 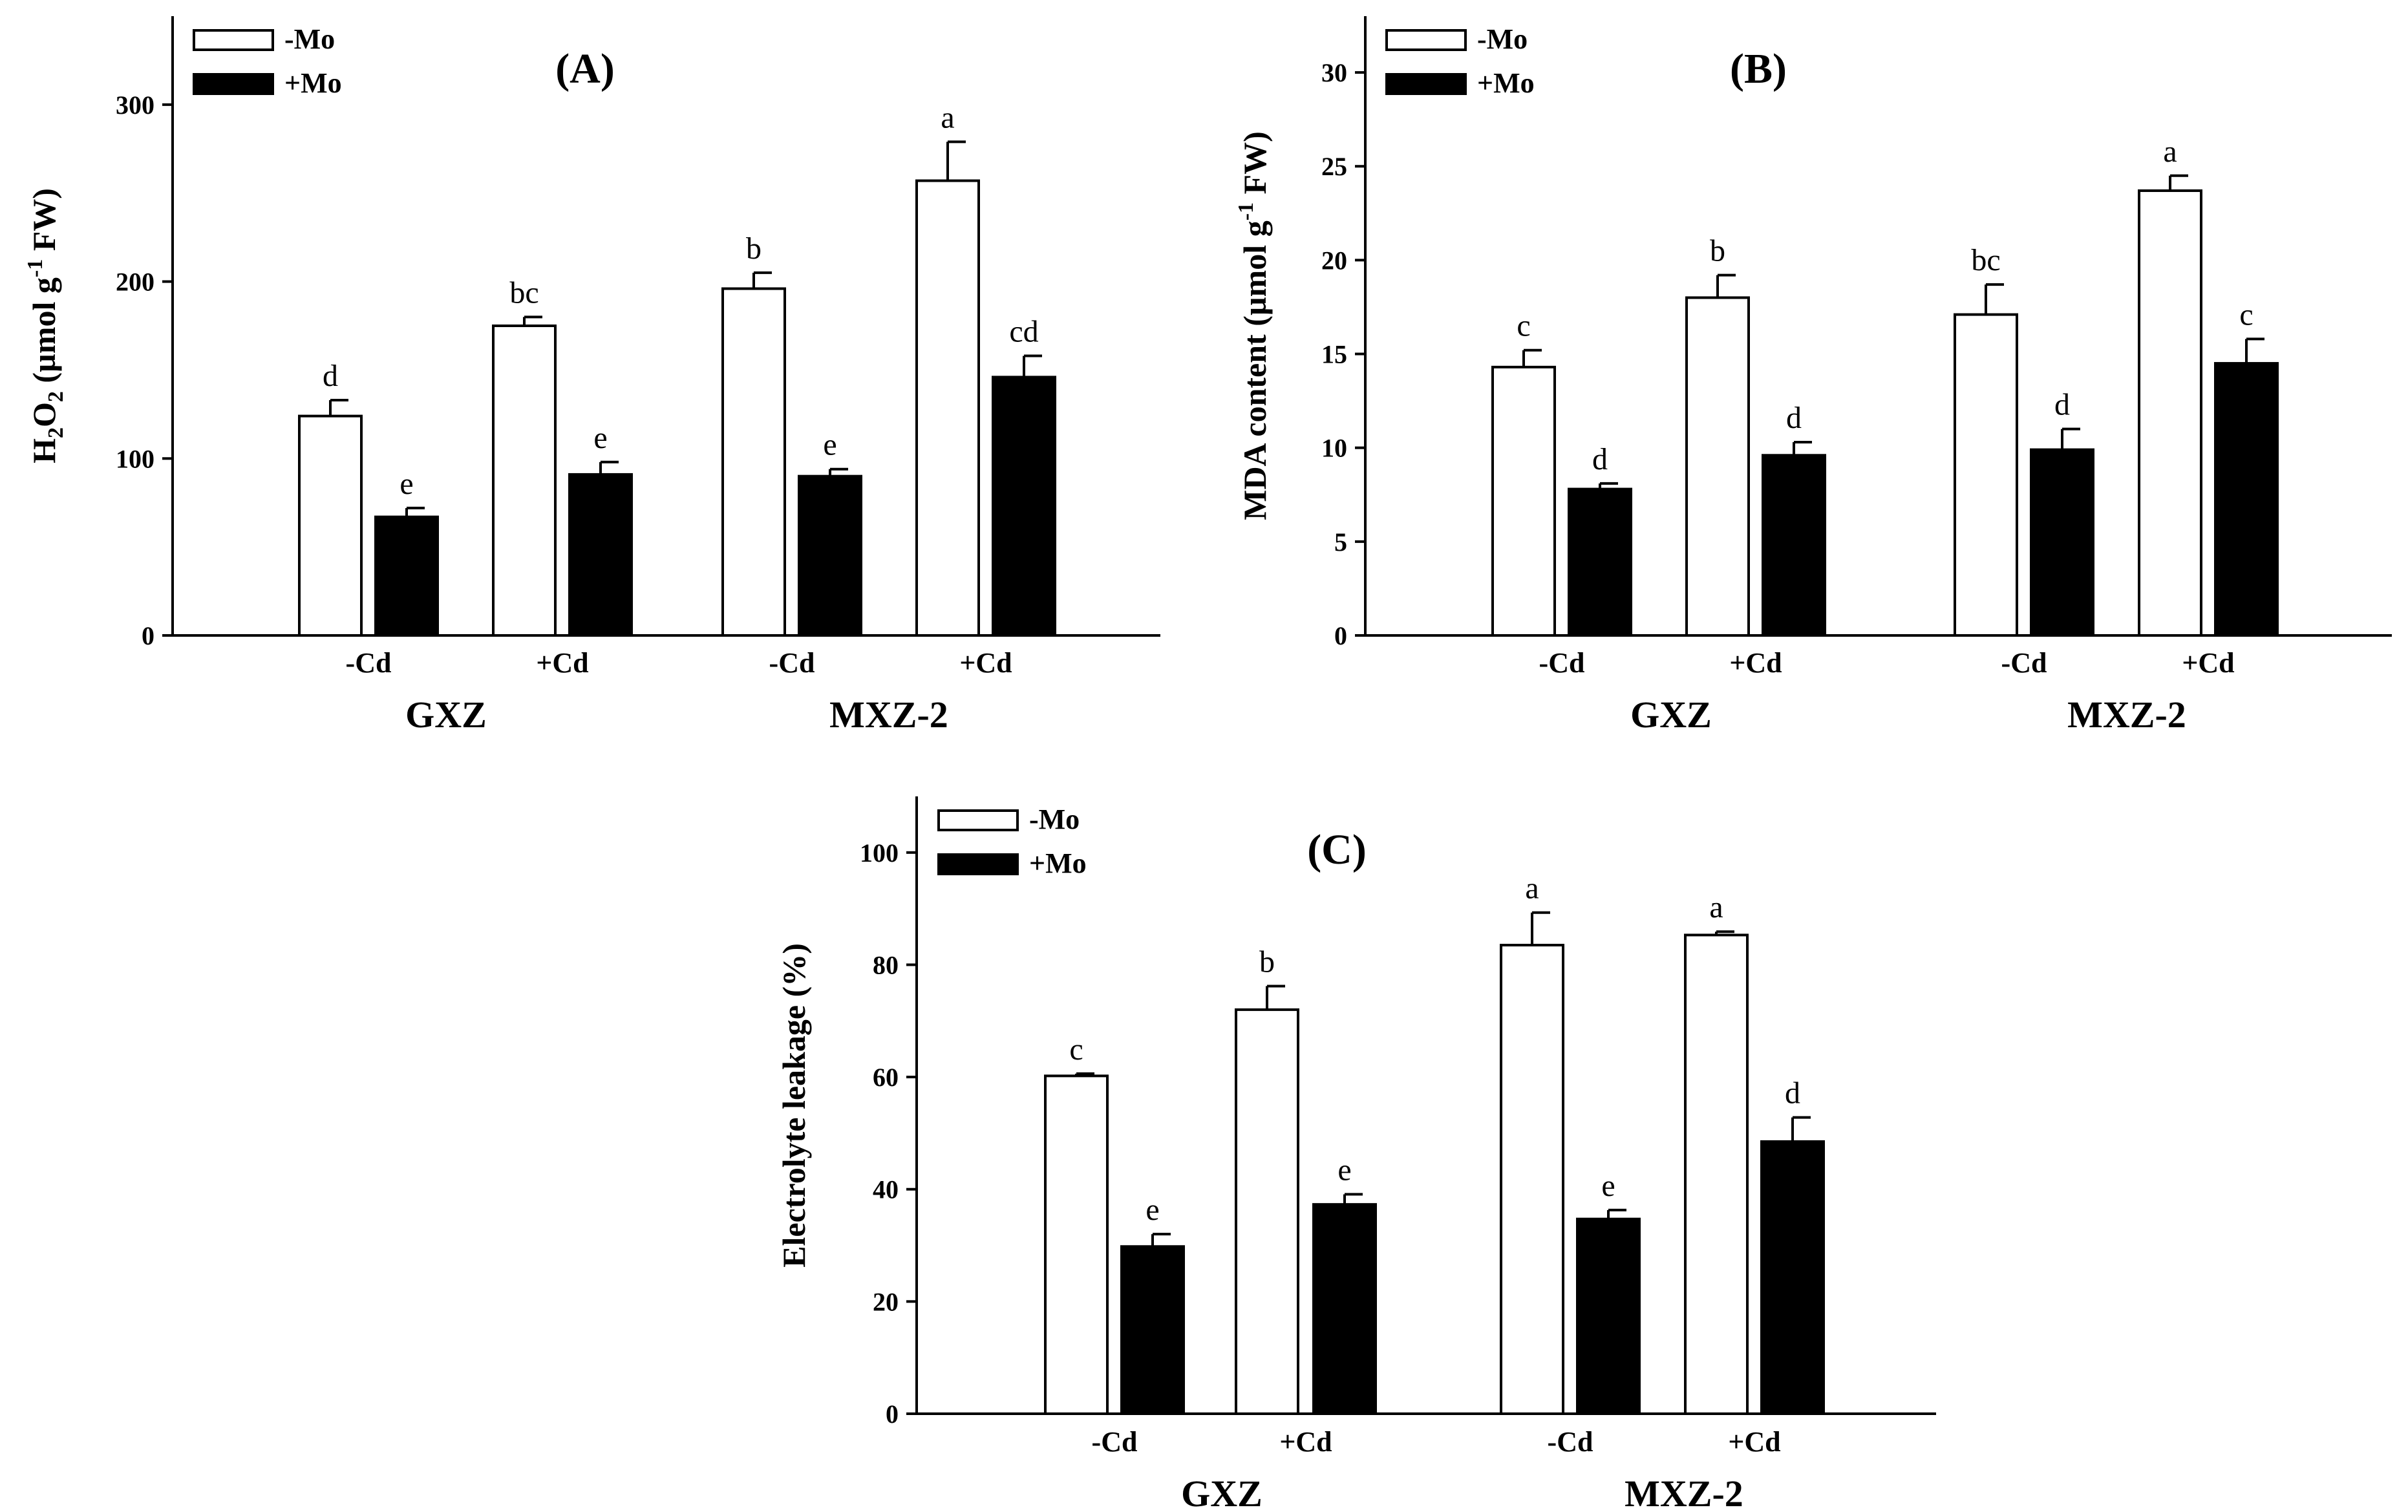 I want to click on y-axis-label: H2O2 (µmol g-1 FW), so click(x=45, y=325).